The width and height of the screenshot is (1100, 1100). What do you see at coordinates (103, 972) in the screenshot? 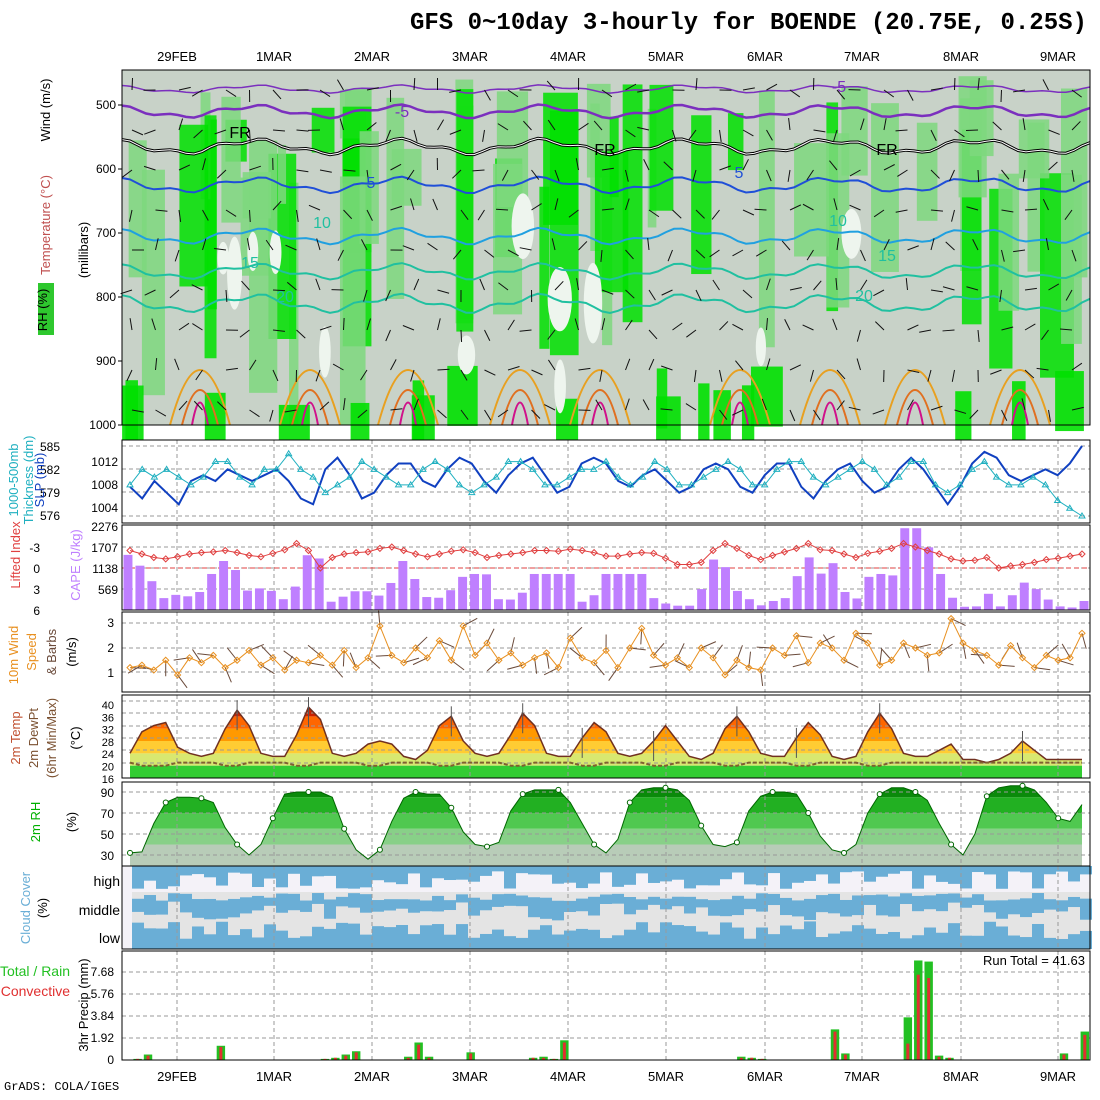
I see `precip-tick: 7.68` at bounding box center [103, 972].